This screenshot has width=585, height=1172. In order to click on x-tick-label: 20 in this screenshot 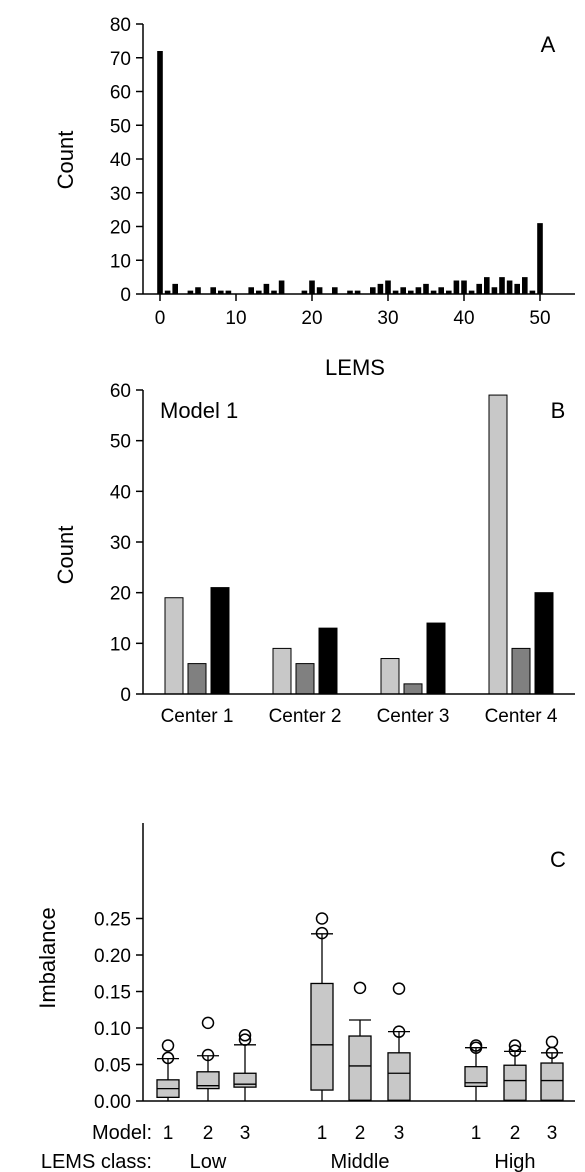, I will do `click(311, 318)`.